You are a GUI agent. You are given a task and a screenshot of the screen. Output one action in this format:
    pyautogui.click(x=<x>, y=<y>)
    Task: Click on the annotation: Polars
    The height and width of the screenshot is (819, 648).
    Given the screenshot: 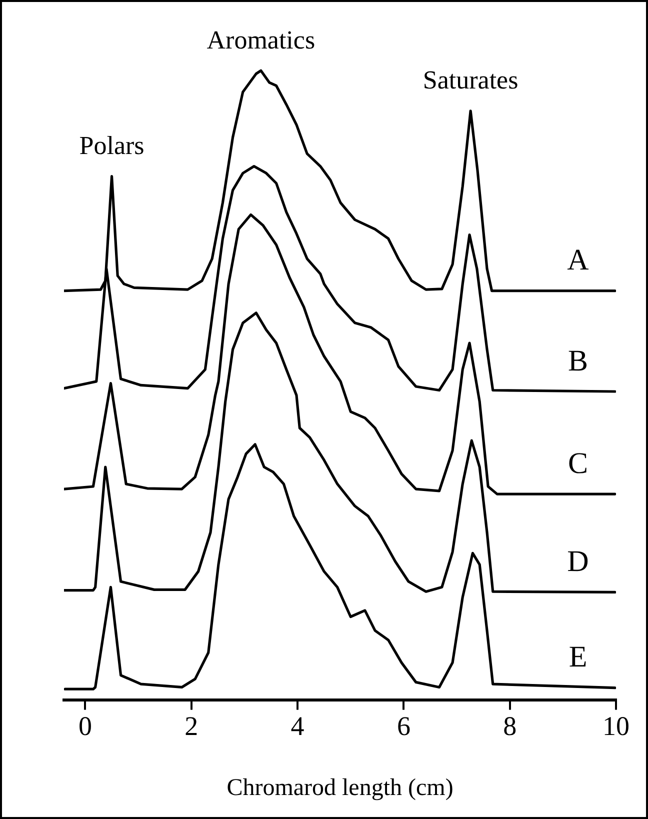 What is the action you would take?
    pyautogui.click(x=111, y=145)
    